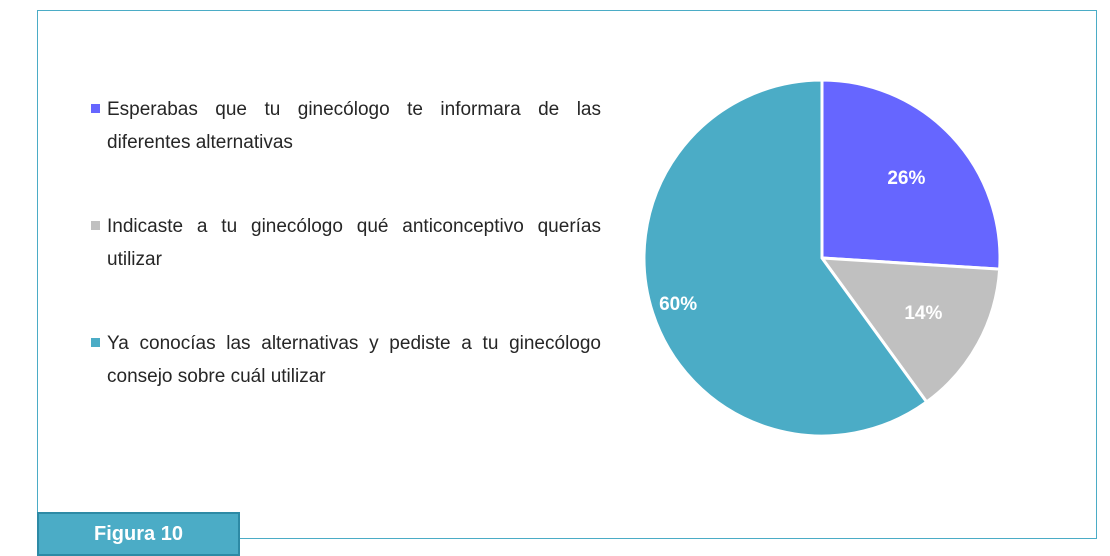 This screenshot has height=556, width=1110. What do you see at coordinates (138, 534) in the screenshot?
I see `figure-label: Figura 10` at bounding box center [138, 534].